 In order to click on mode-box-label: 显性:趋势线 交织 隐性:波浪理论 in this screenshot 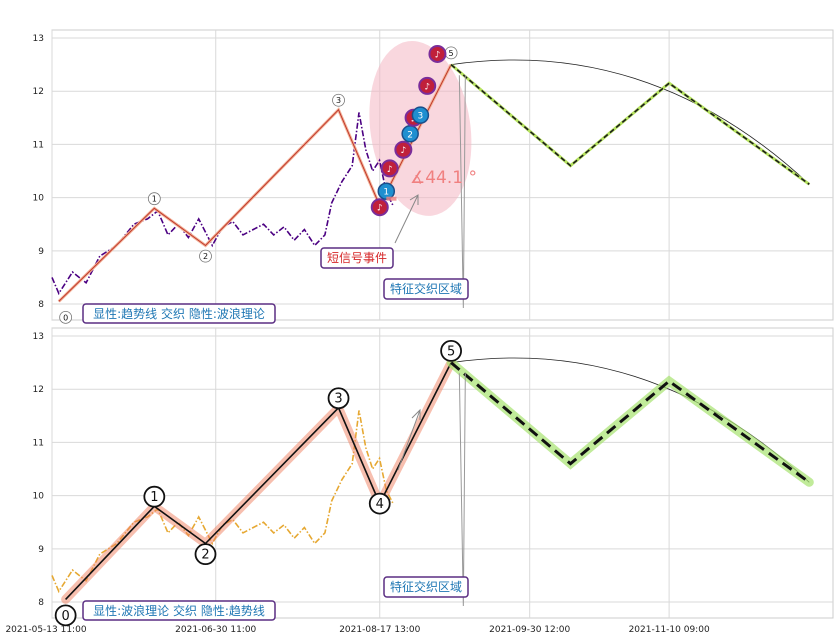, I will do `click(179, 313)`.